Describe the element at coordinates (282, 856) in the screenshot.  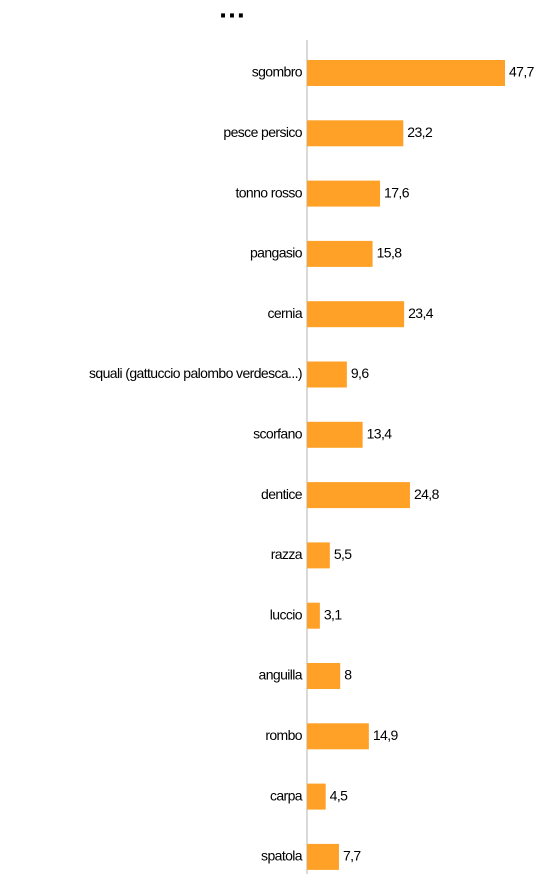
I see `category-label: spatola` at that location.